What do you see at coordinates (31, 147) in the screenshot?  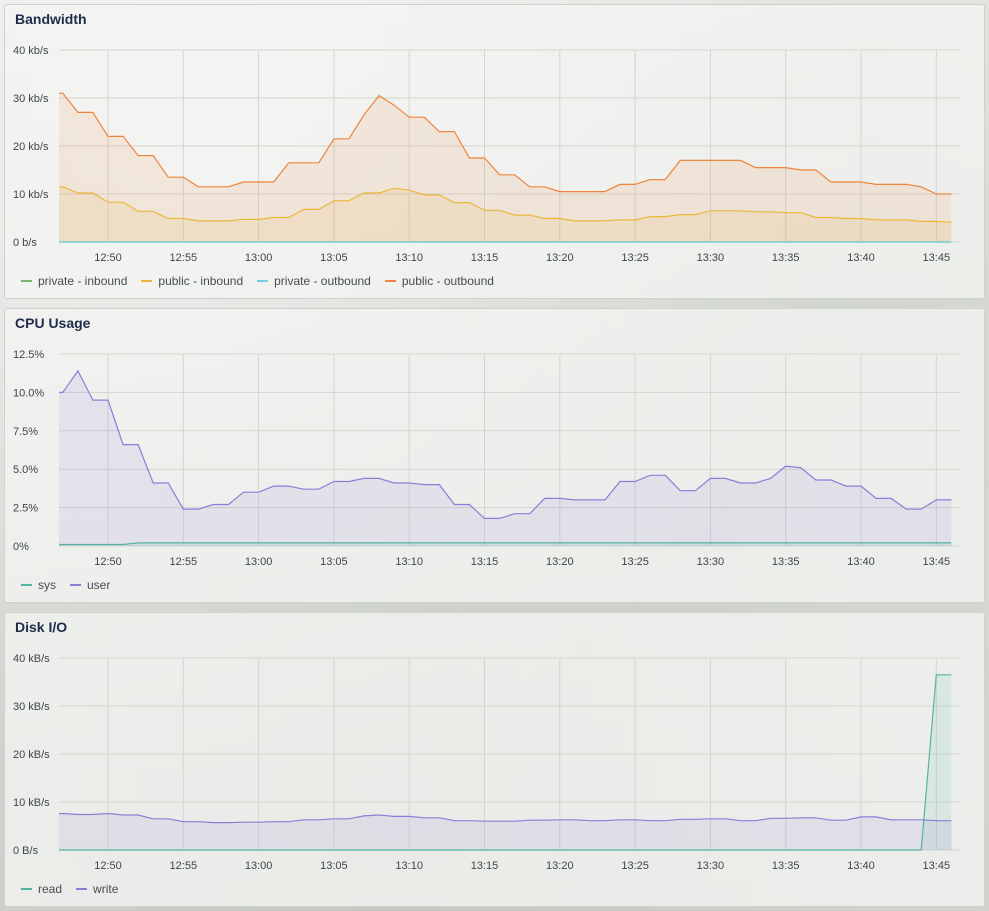 I see `y-tick-label: 20 kb/s` at bounding box center [31, 147].